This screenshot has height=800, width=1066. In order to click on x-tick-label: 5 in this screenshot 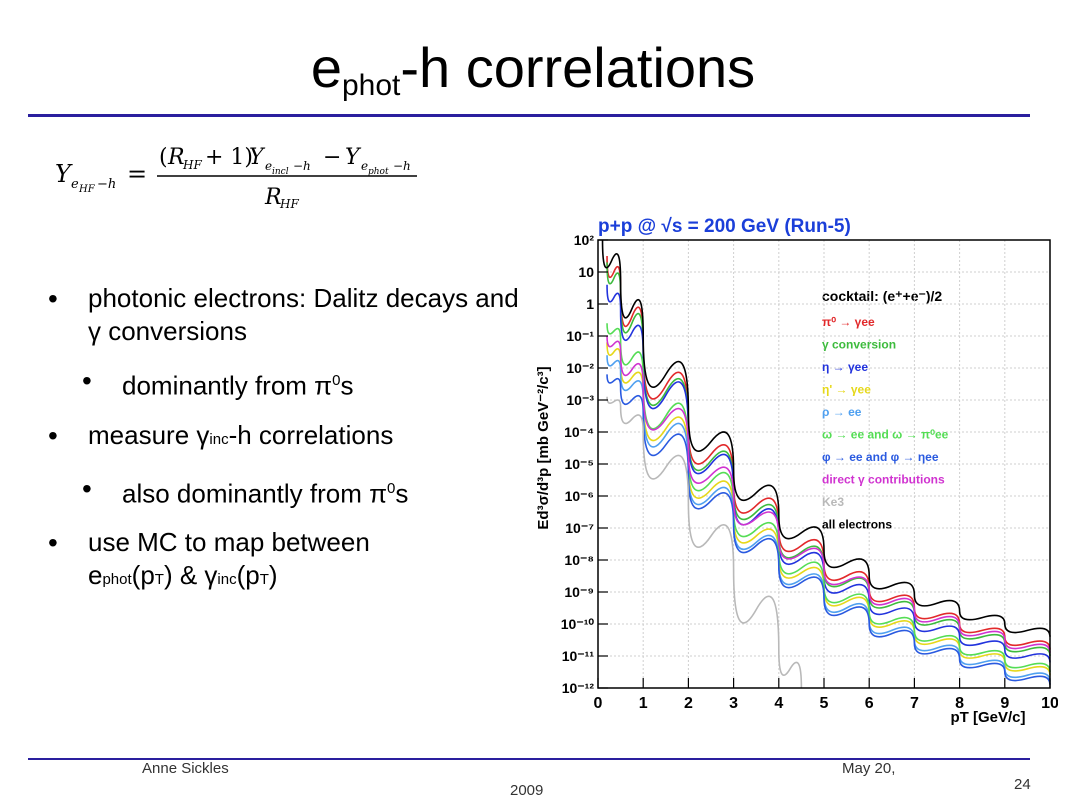, I will do `click(824, 703)`.